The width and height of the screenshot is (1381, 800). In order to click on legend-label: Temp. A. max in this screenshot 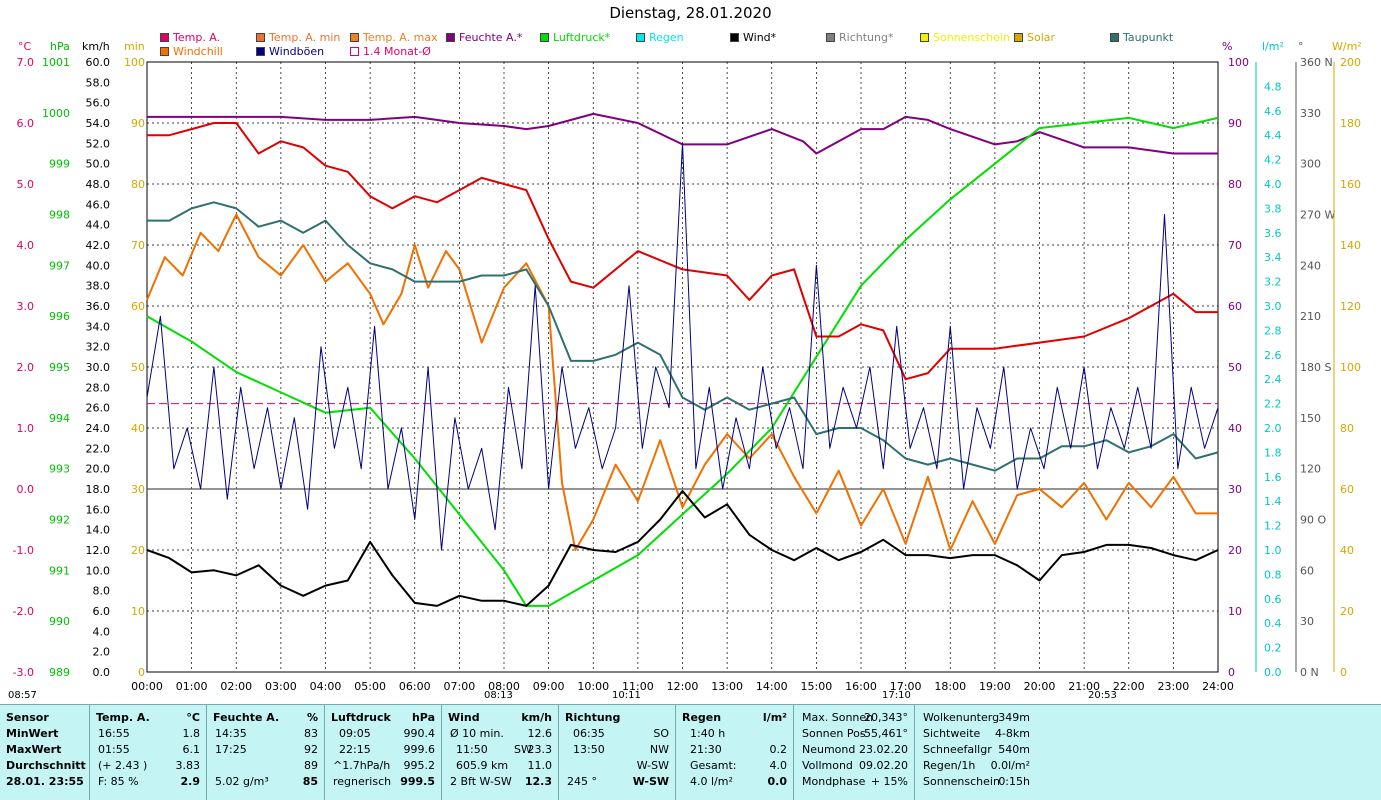, I will do `click(400, 37)`.